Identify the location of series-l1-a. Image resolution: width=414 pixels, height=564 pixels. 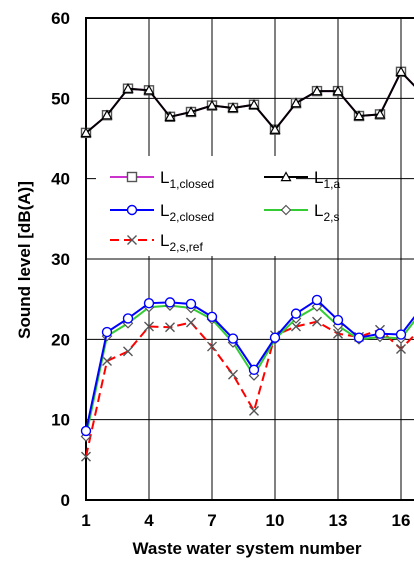
(247, 102).